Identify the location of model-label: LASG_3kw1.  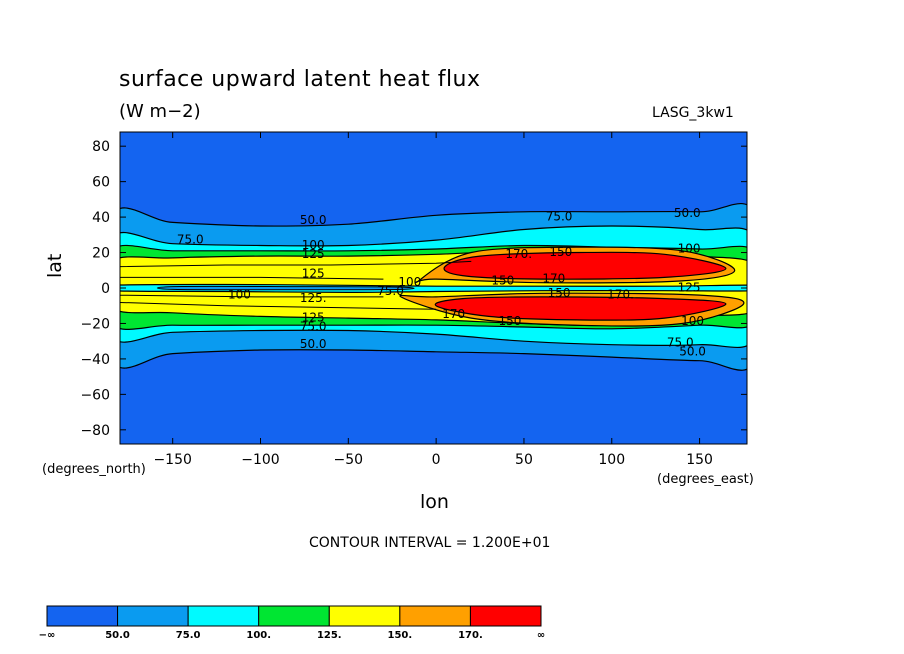
(693, 113).